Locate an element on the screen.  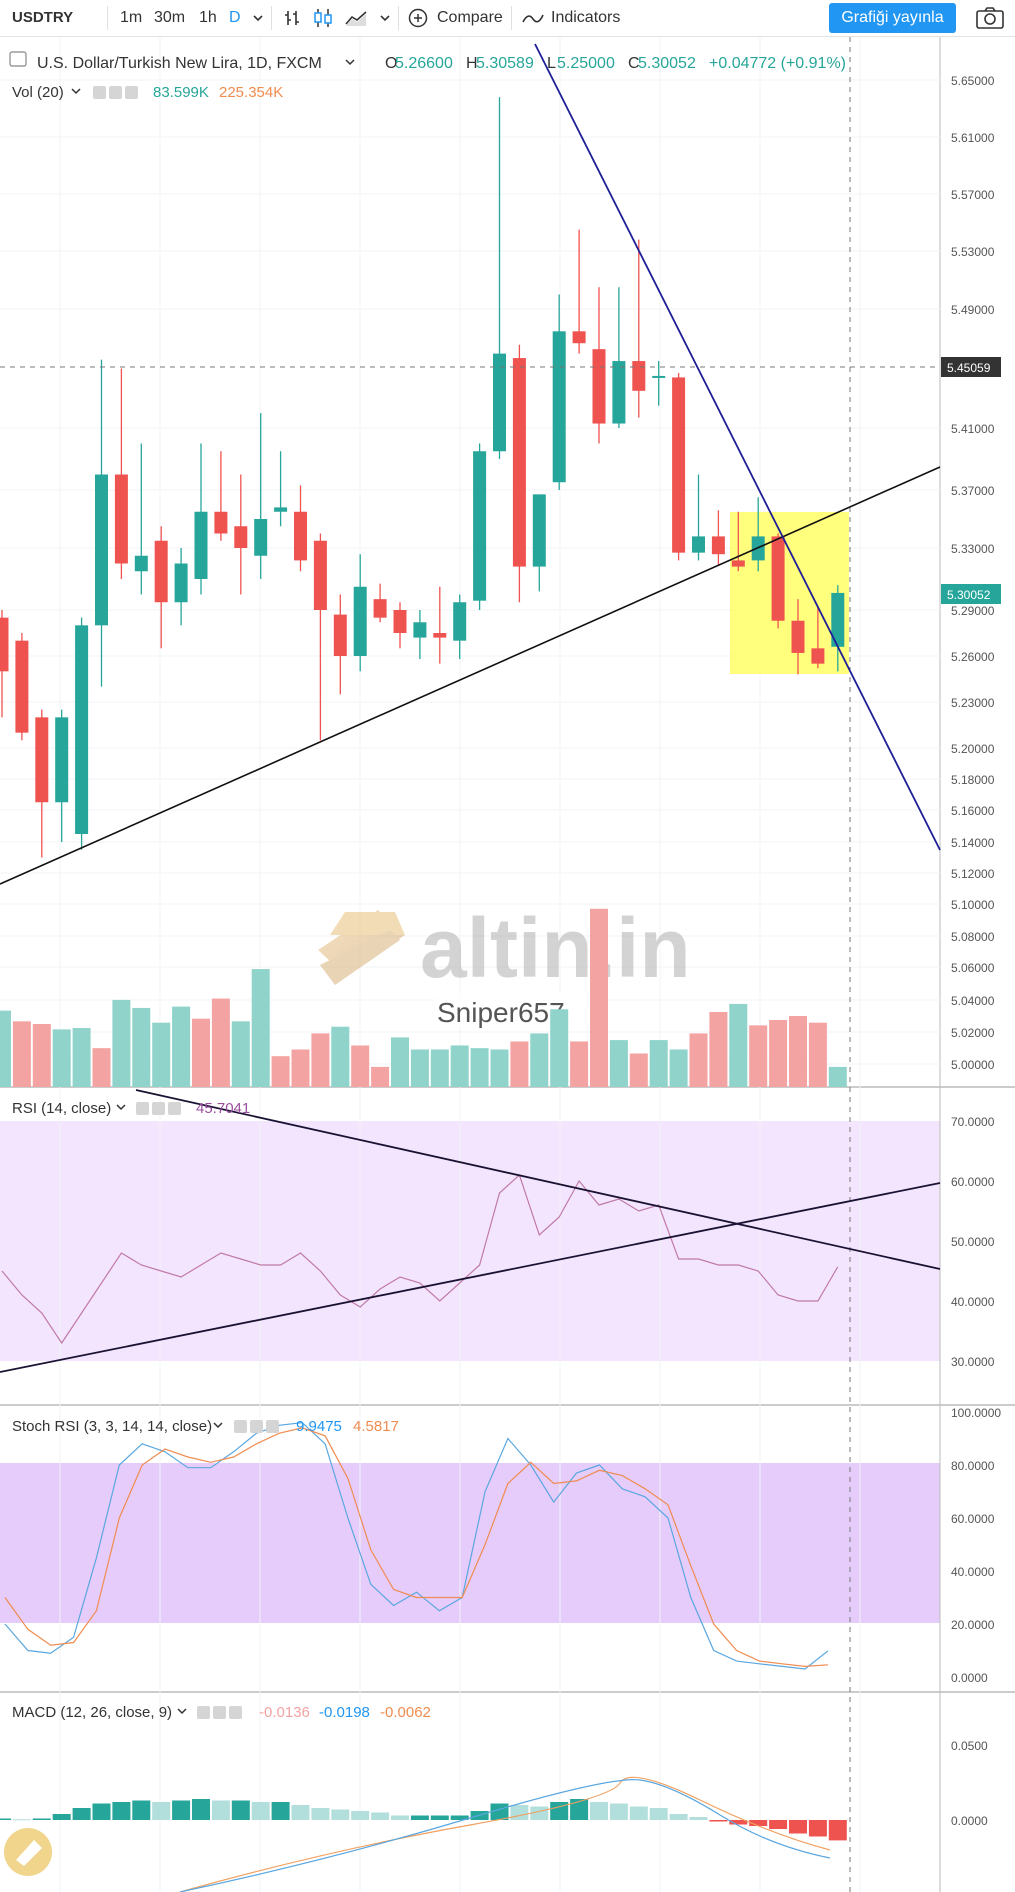
collapse-icon is located at coordinates (18, 59).